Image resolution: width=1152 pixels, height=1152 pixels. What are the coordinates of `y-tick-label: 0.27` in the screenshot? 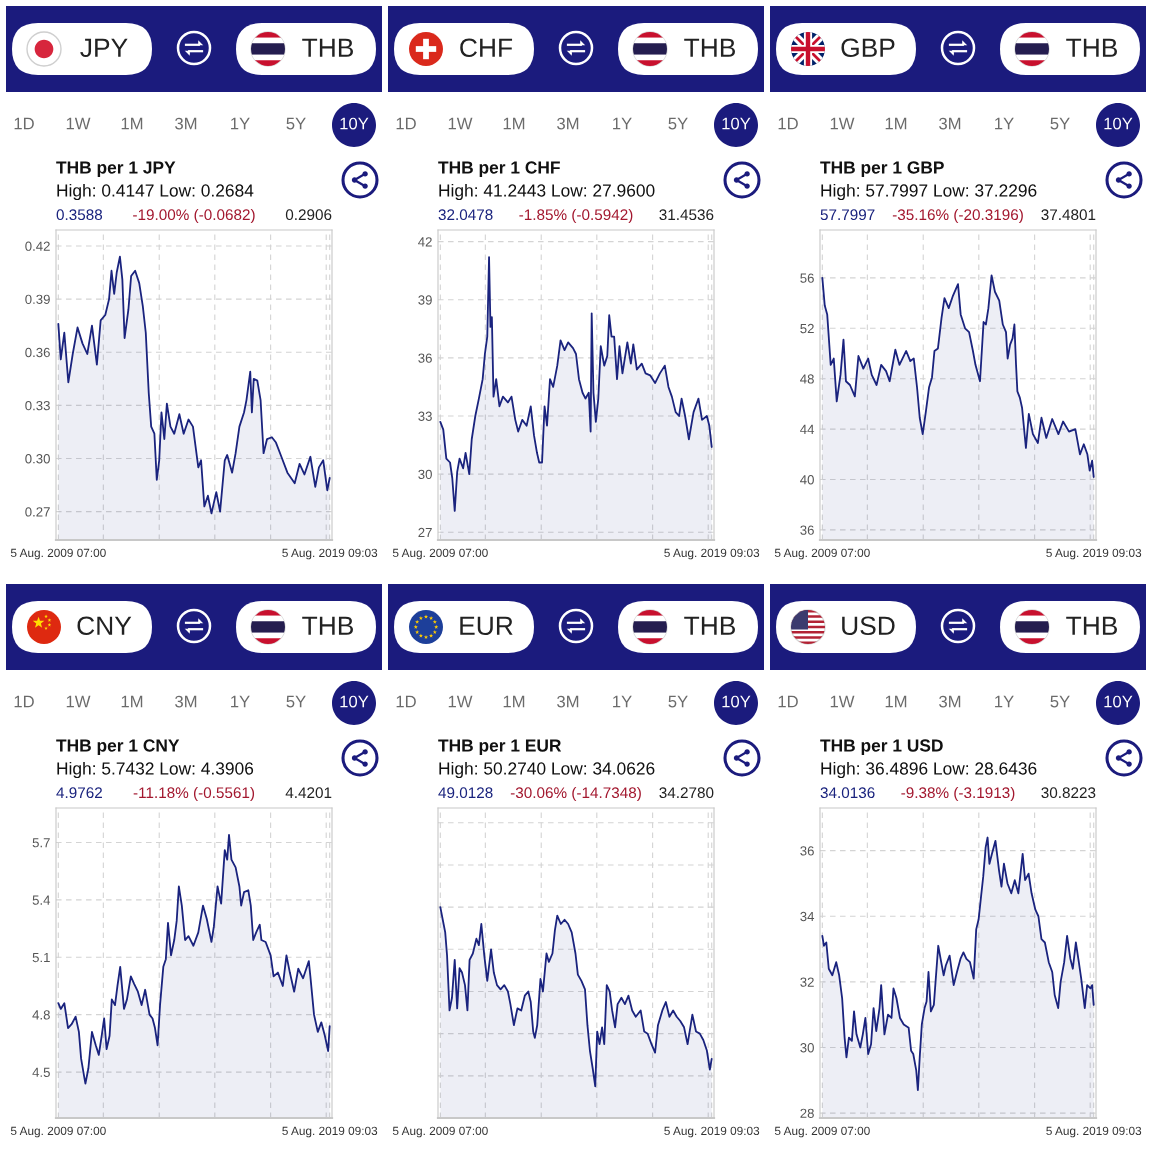 It's located at (37, 512).